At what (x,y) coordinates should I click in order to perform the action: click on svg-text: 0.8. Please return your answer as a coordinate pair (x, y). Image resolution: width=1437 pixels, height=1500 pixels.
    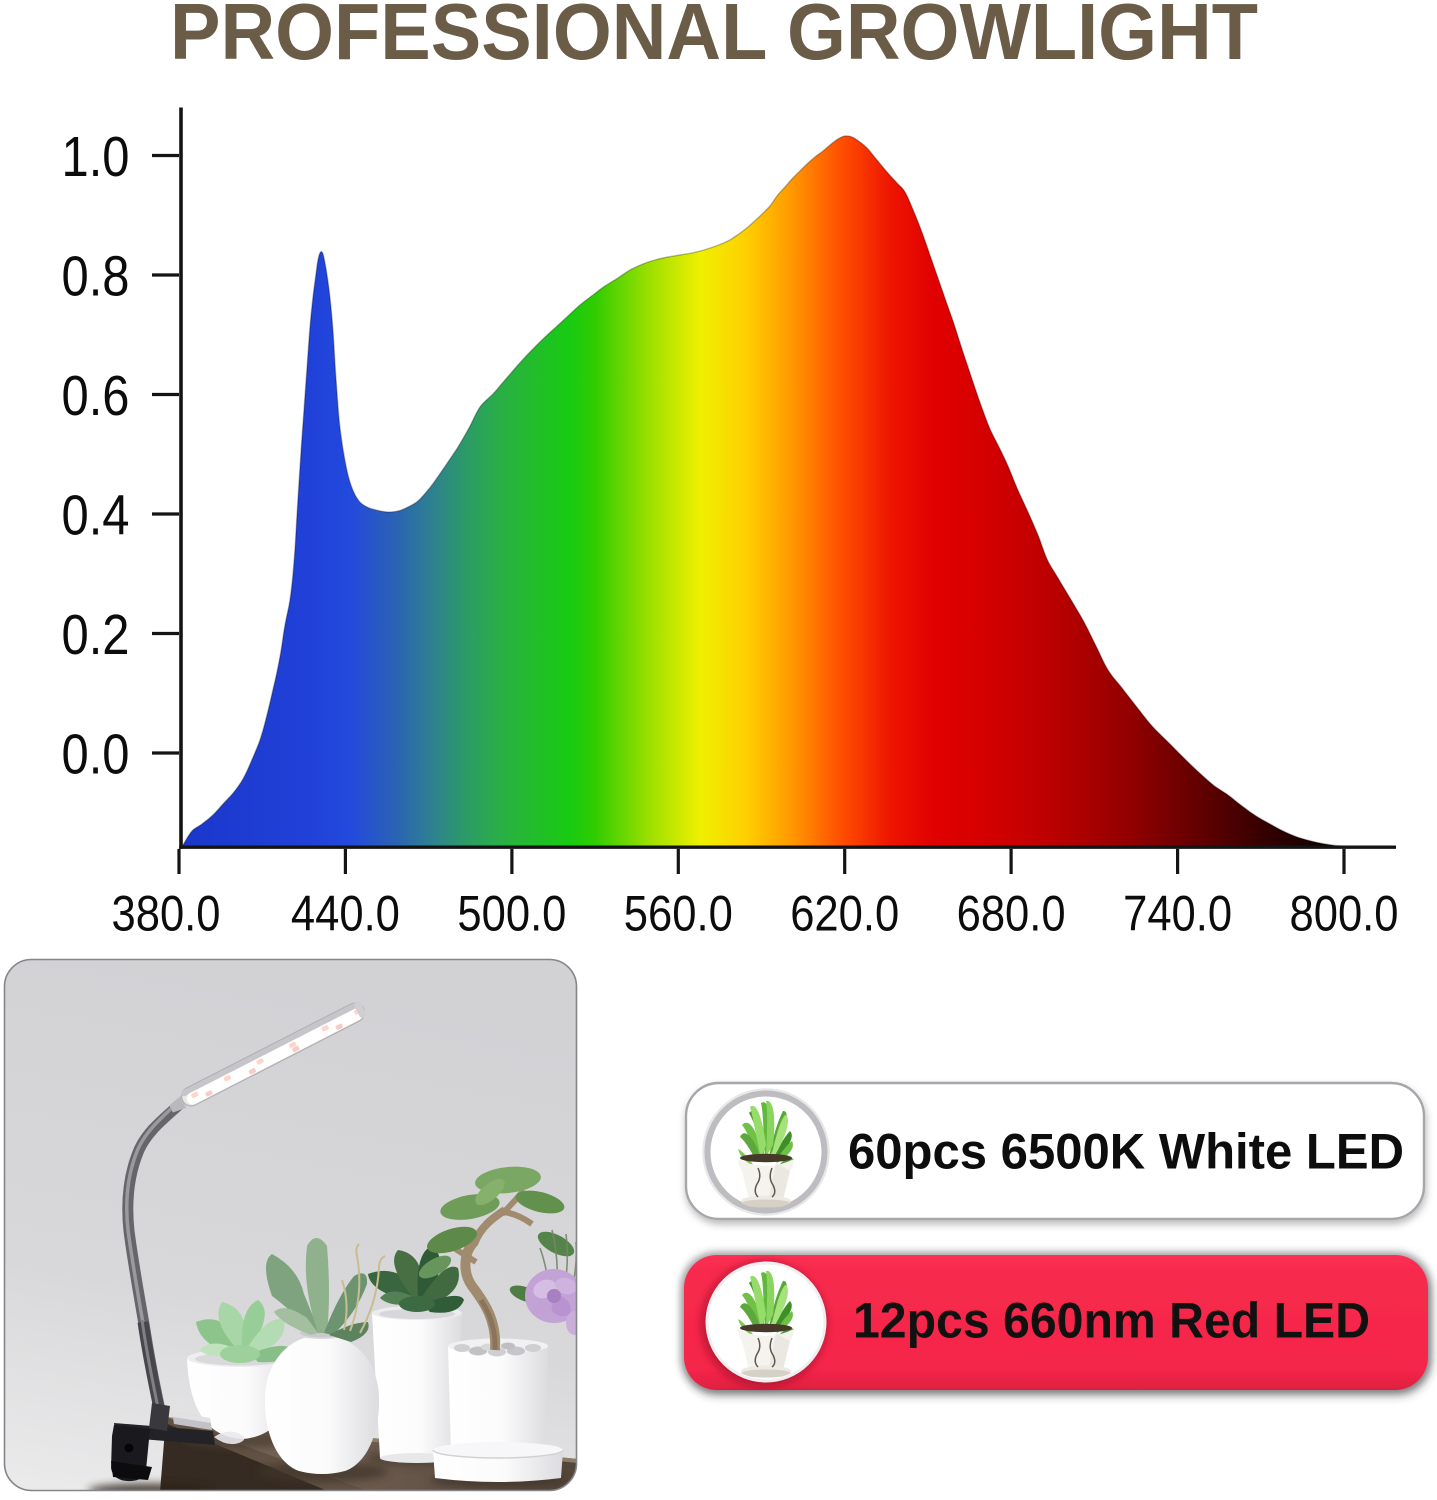
    Looking at the image, I should click on (96, 276).